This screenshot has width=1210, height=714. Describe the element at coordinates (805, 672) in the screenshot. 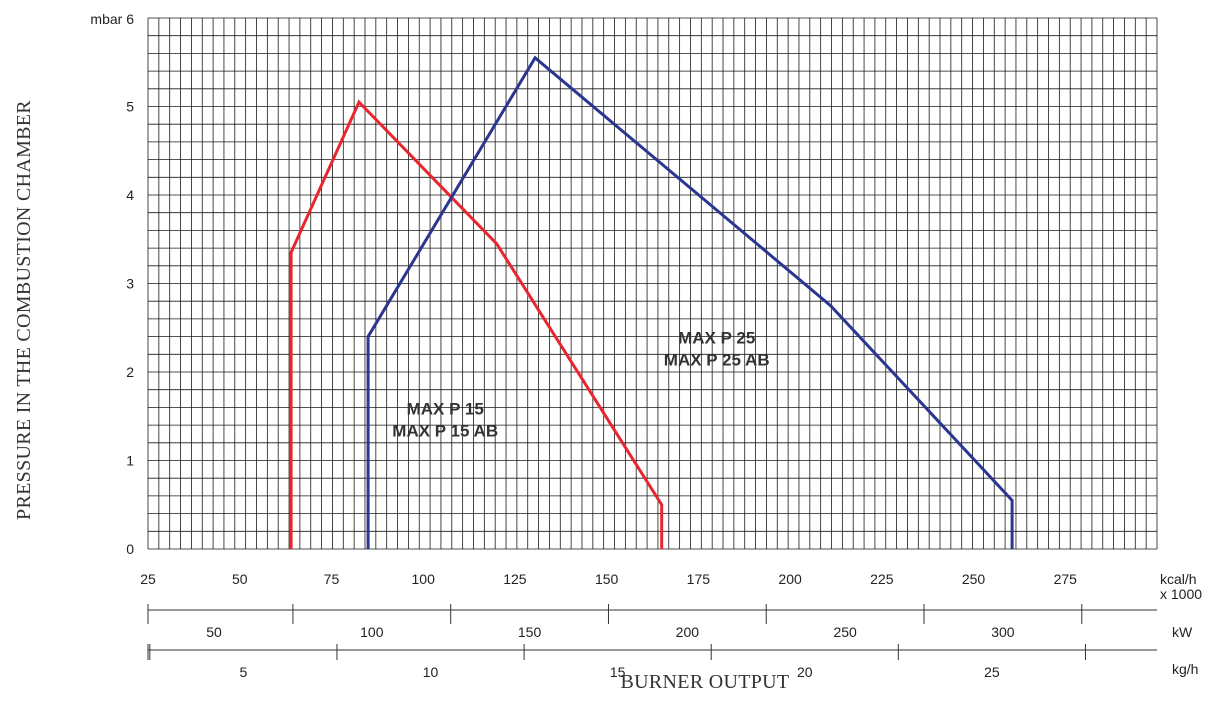

I see `secondary-tick-label: 20` at that location.